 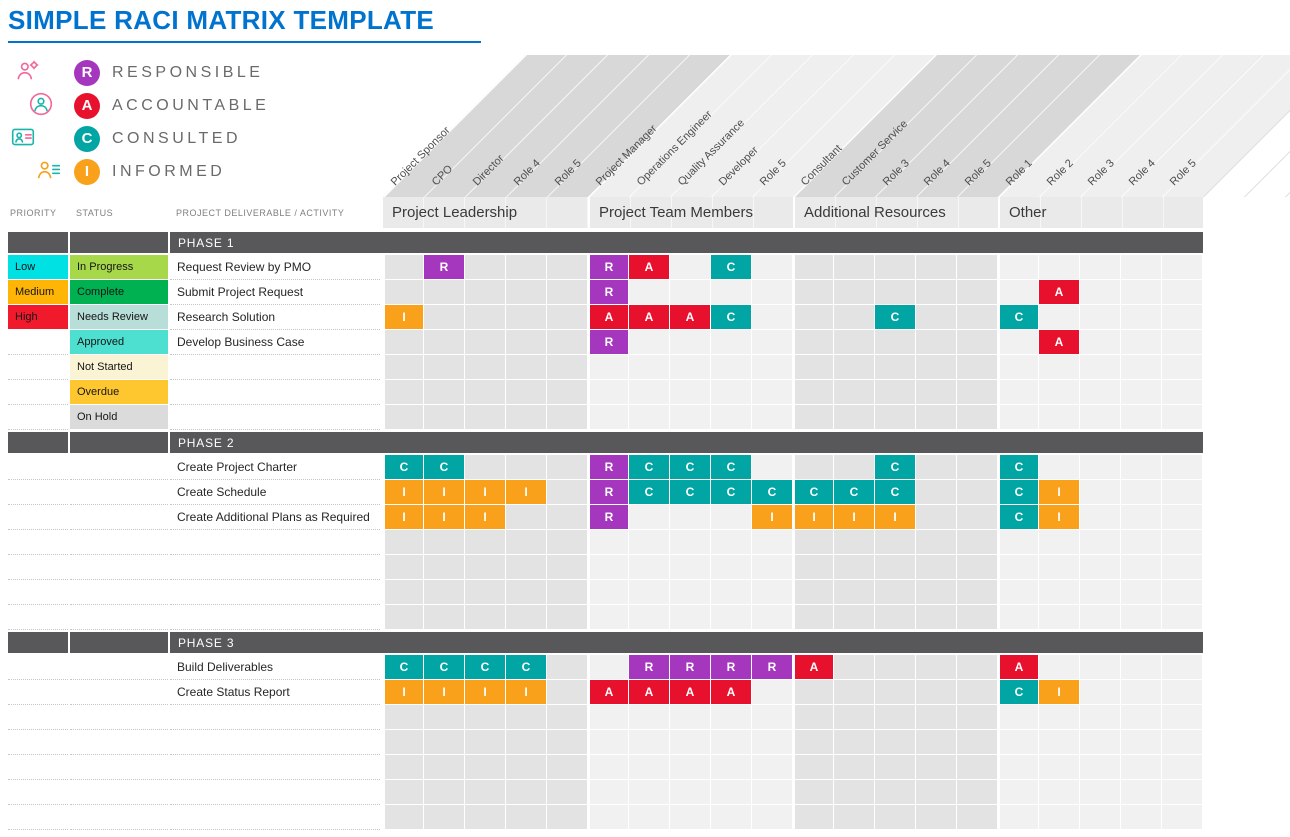 I want to click on status-cell: On Hold, so click(x=119, y=417).